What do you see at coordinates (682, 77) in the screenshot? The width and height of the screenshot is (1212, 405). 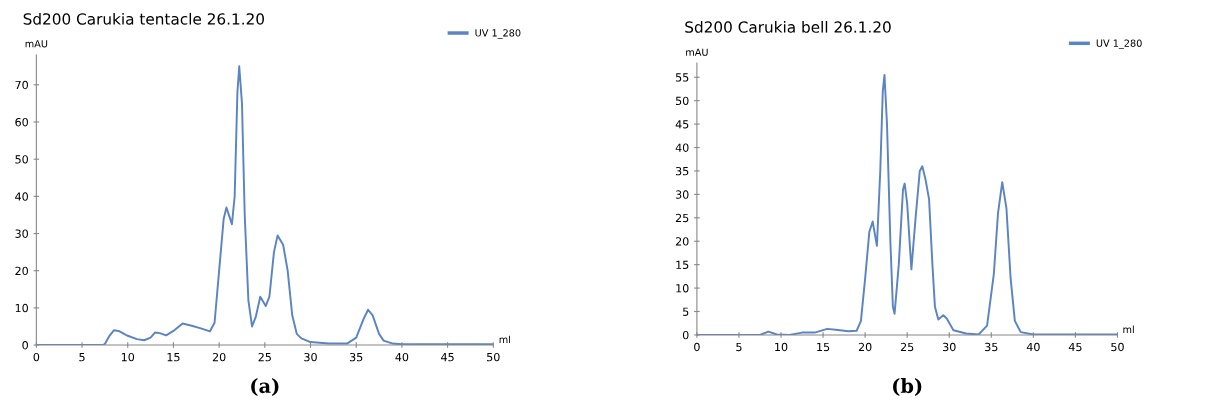 I see `y-tick-label: 55` at bounding box center [682, 77].